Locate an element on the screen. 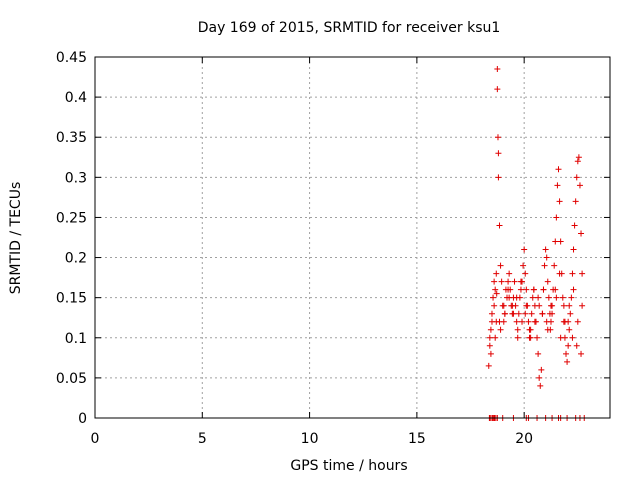 This screenshot has width=640, height=480. x-tick-label: 10 is located at coordinates (310, 439).